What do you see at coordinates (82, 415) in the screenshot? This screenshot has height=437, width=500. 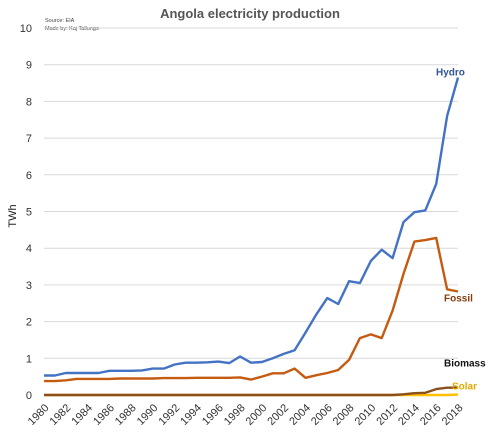 I see `x-tick-label: 1984` at bounding box center [82, 415].